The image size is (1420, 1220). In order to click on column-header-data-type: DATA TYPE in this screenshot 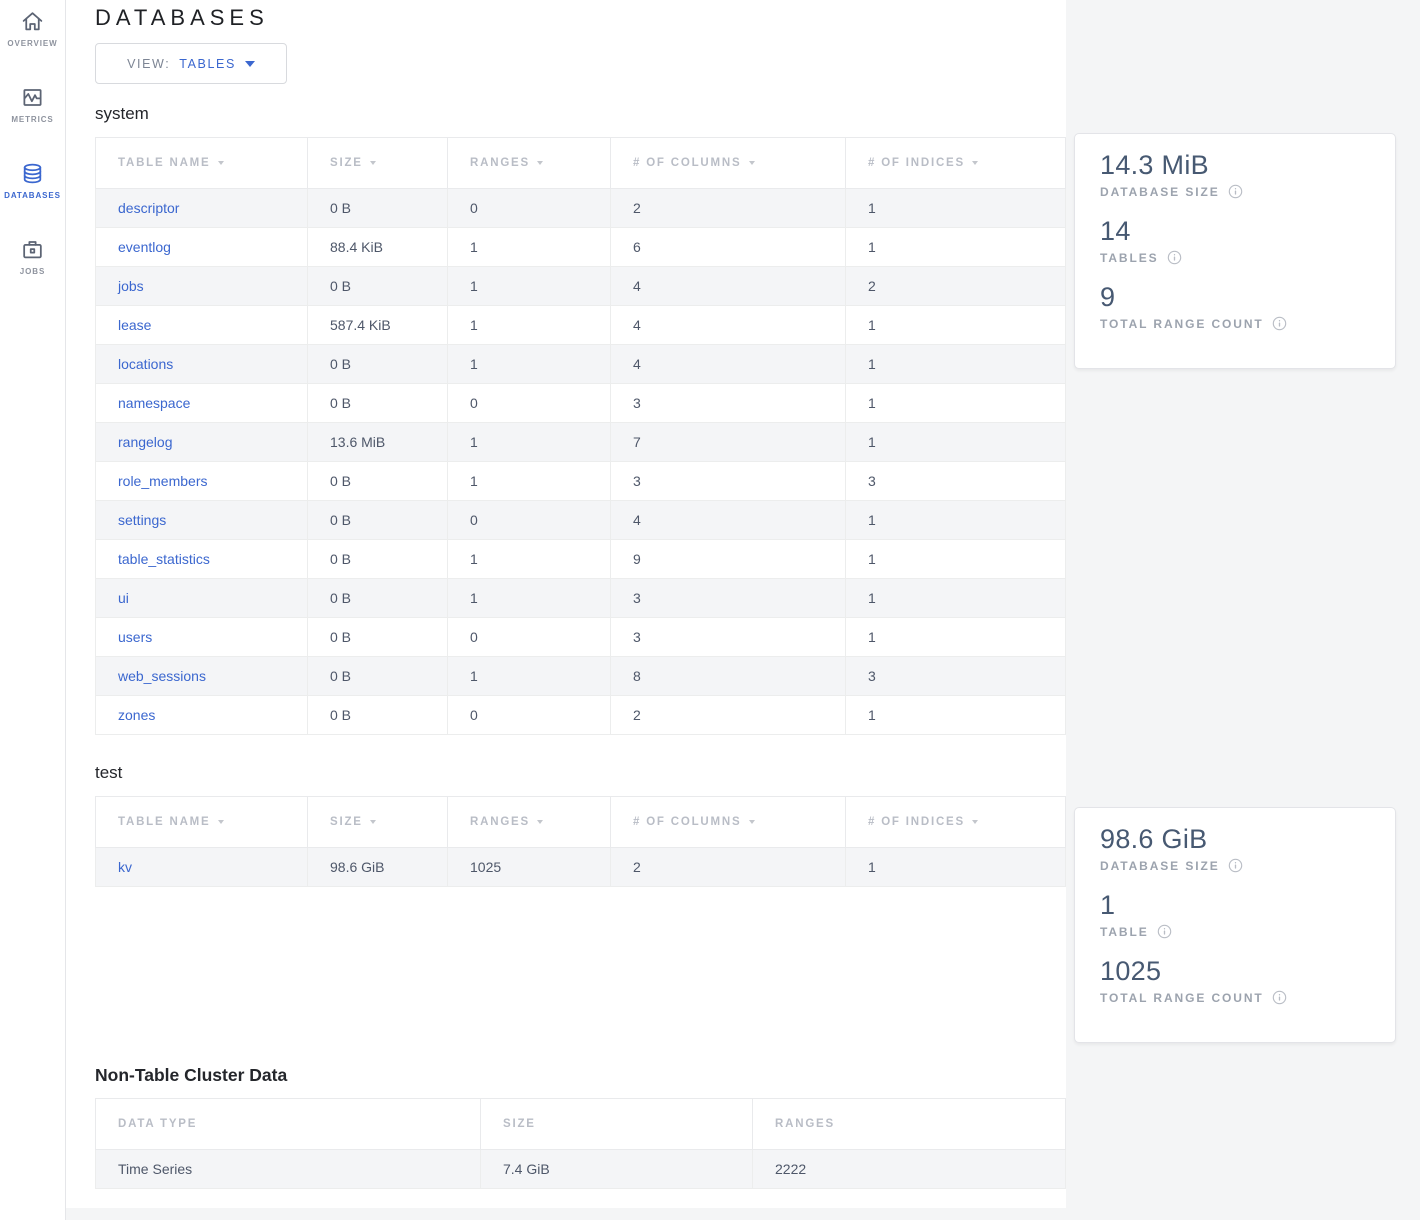, I will do `click(288, 1124)`.